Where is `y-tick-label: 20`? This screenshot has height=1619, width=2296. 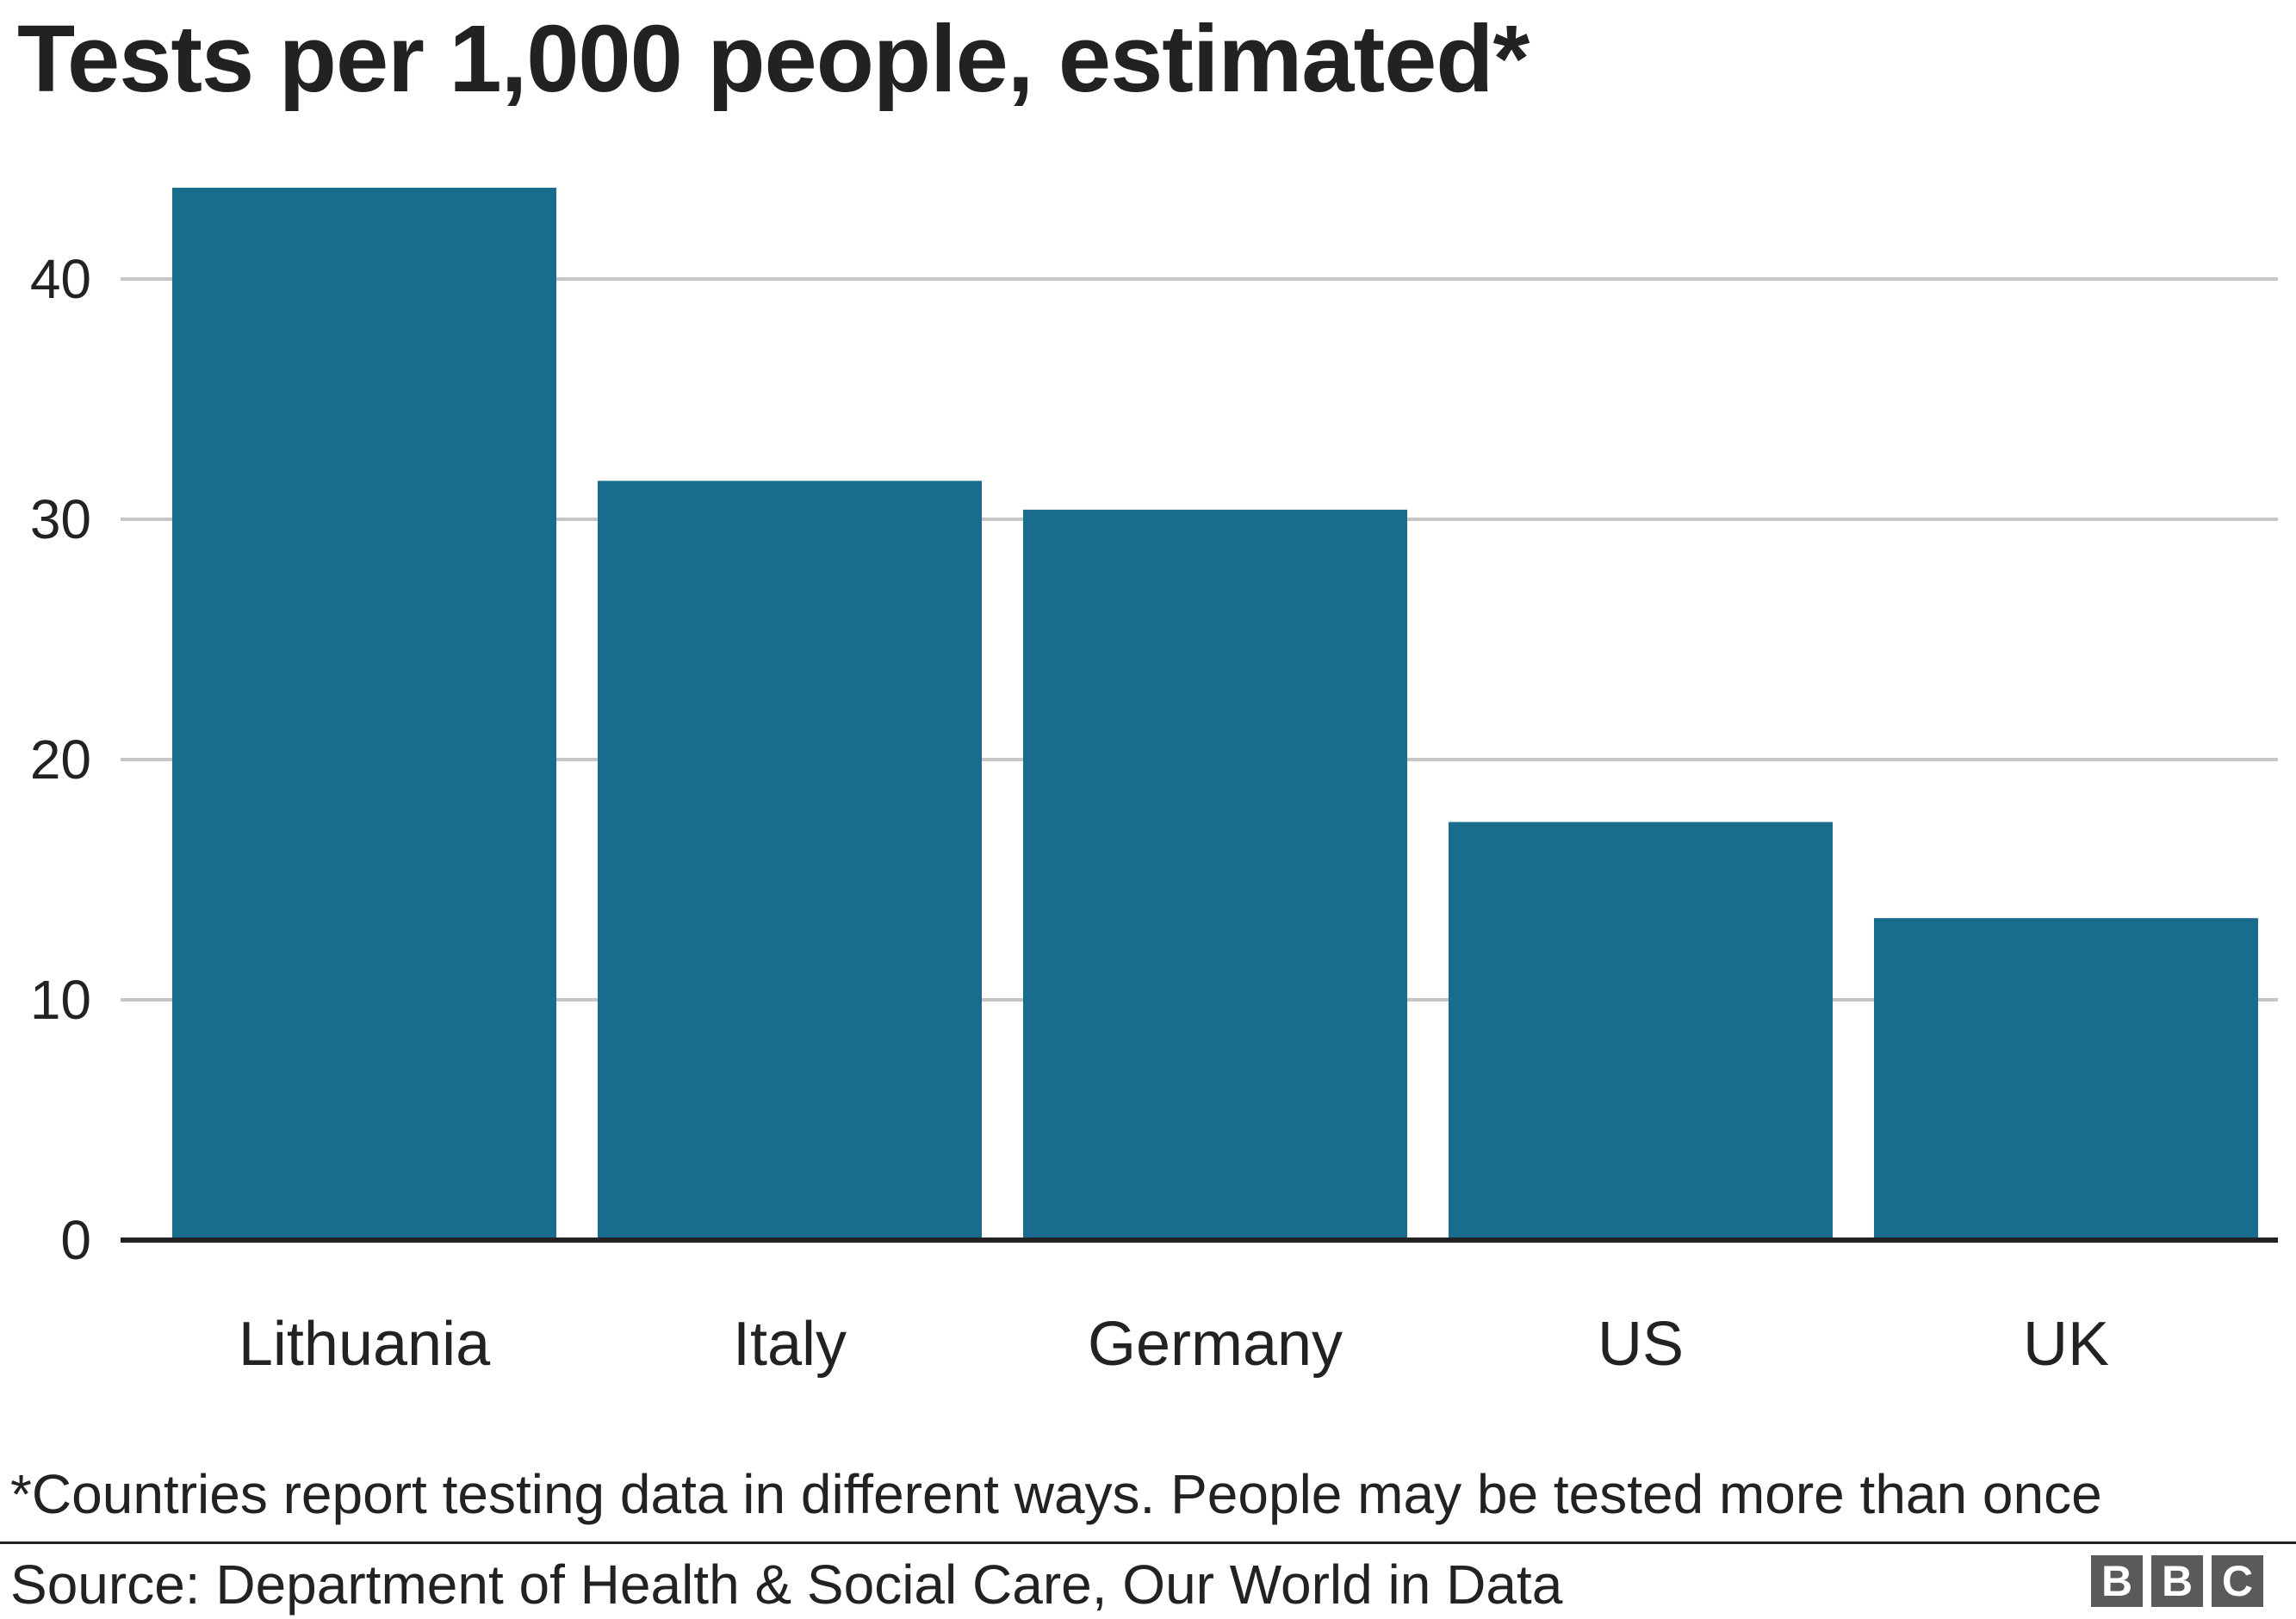 y-tick-label: 20 is located at coordinates (60, 760).